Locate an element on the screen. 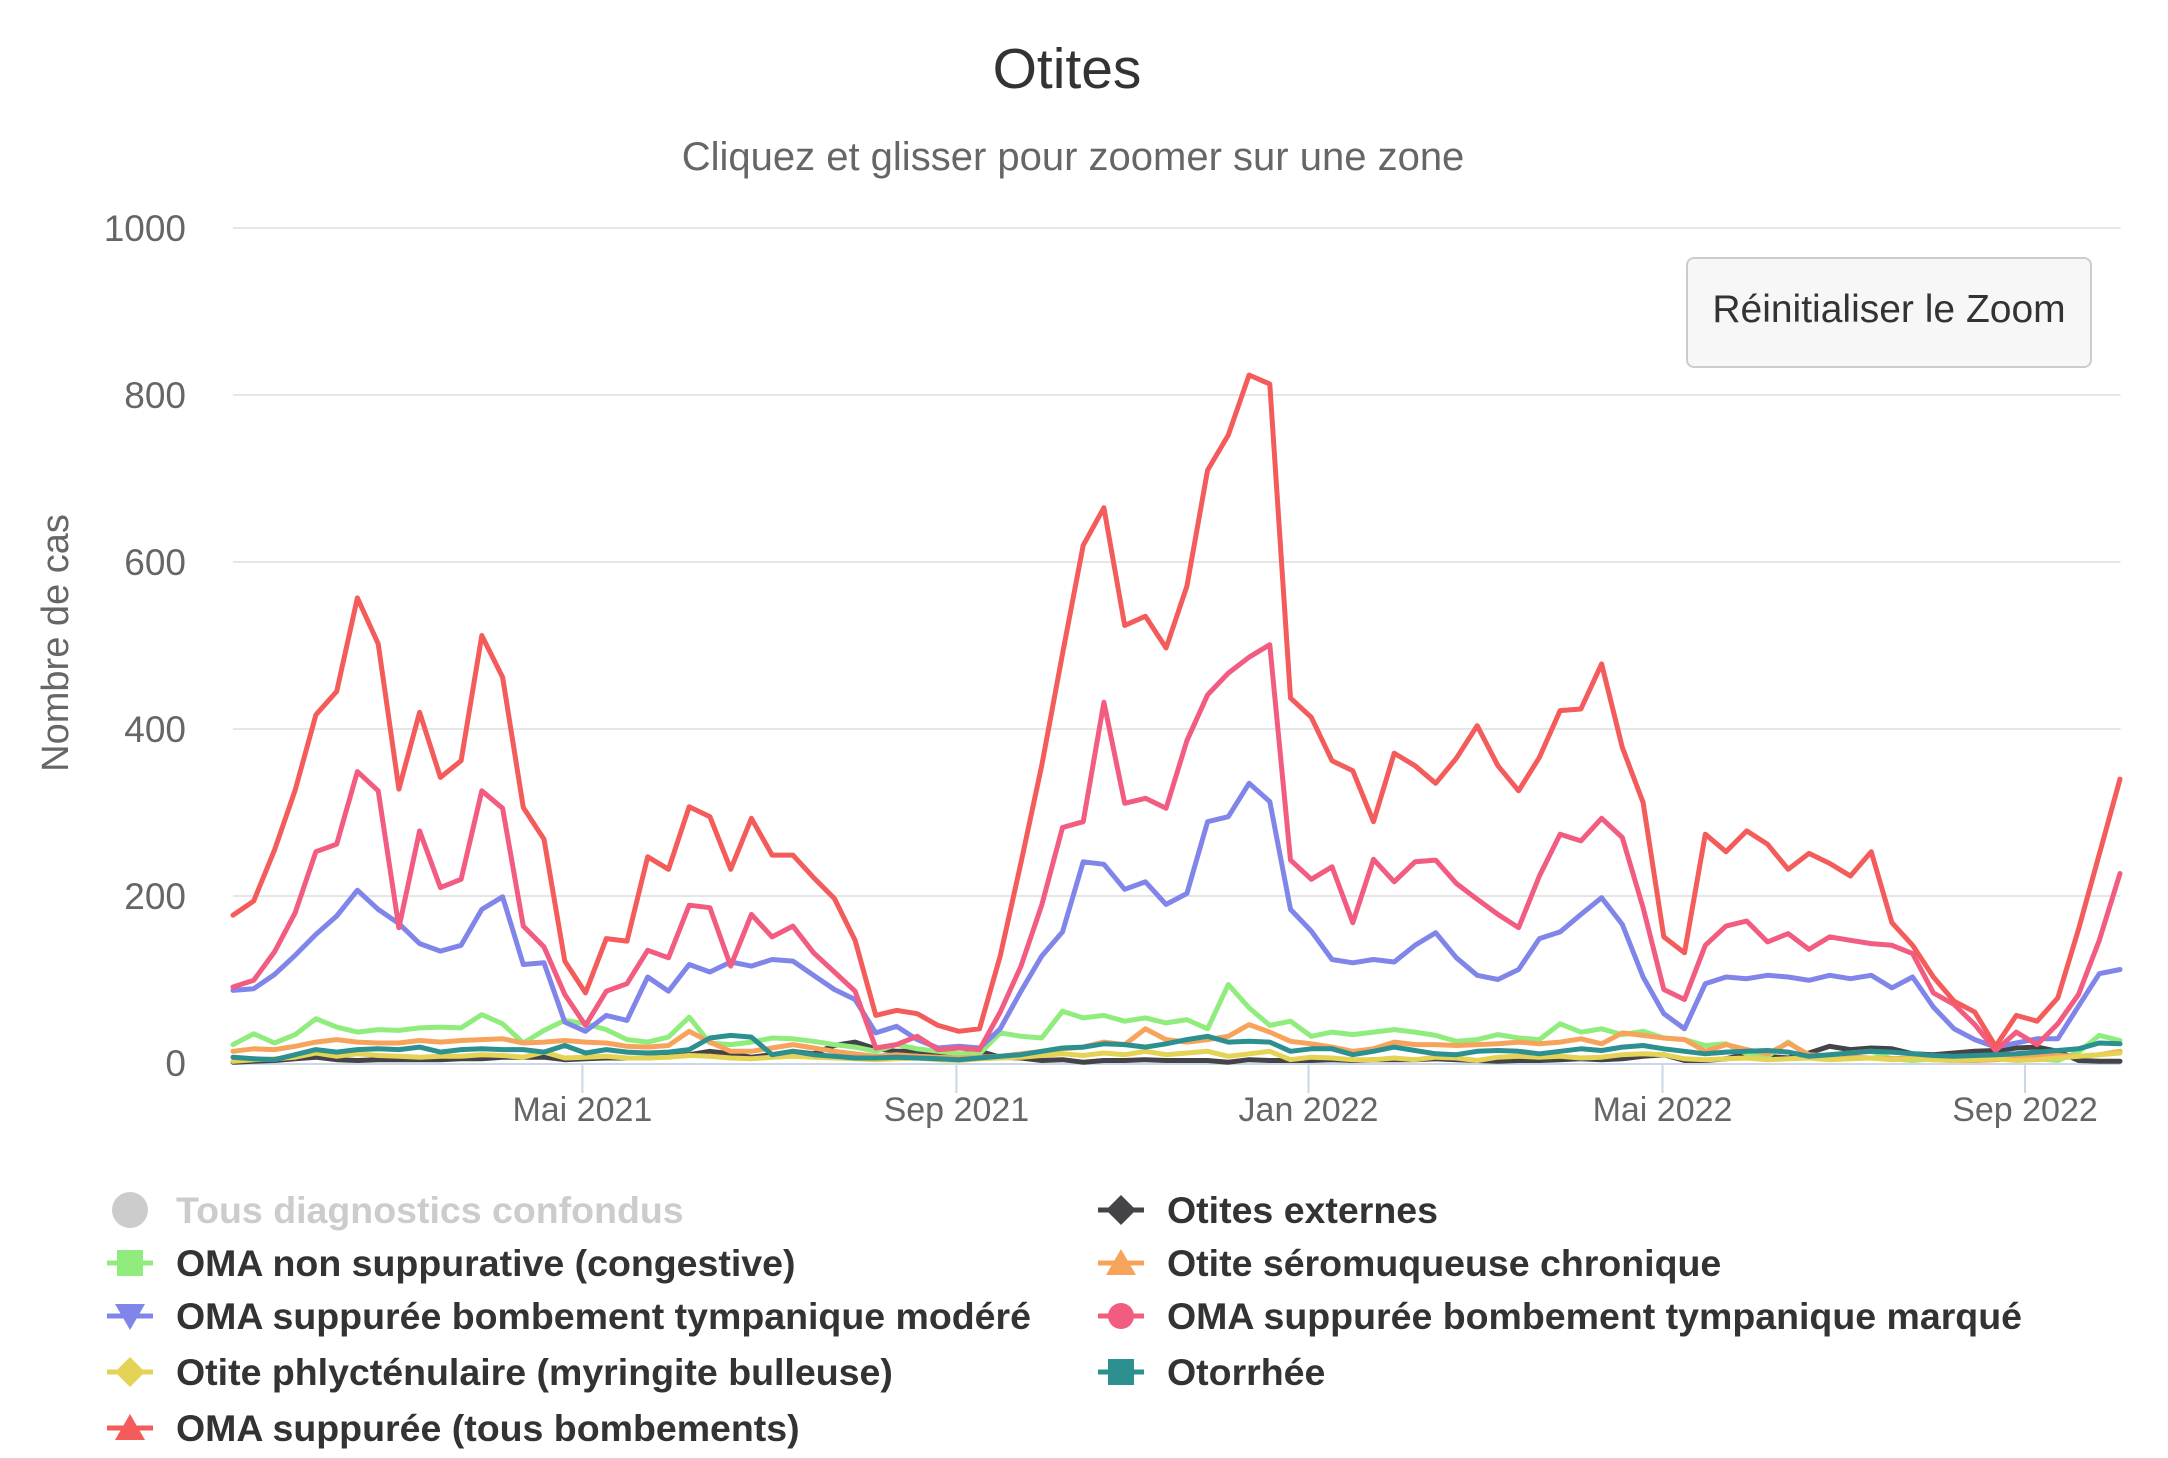 This screenshot has width=2168, height=1458. svg-text: Mai 2021 is located at coordinates (582, 1110).